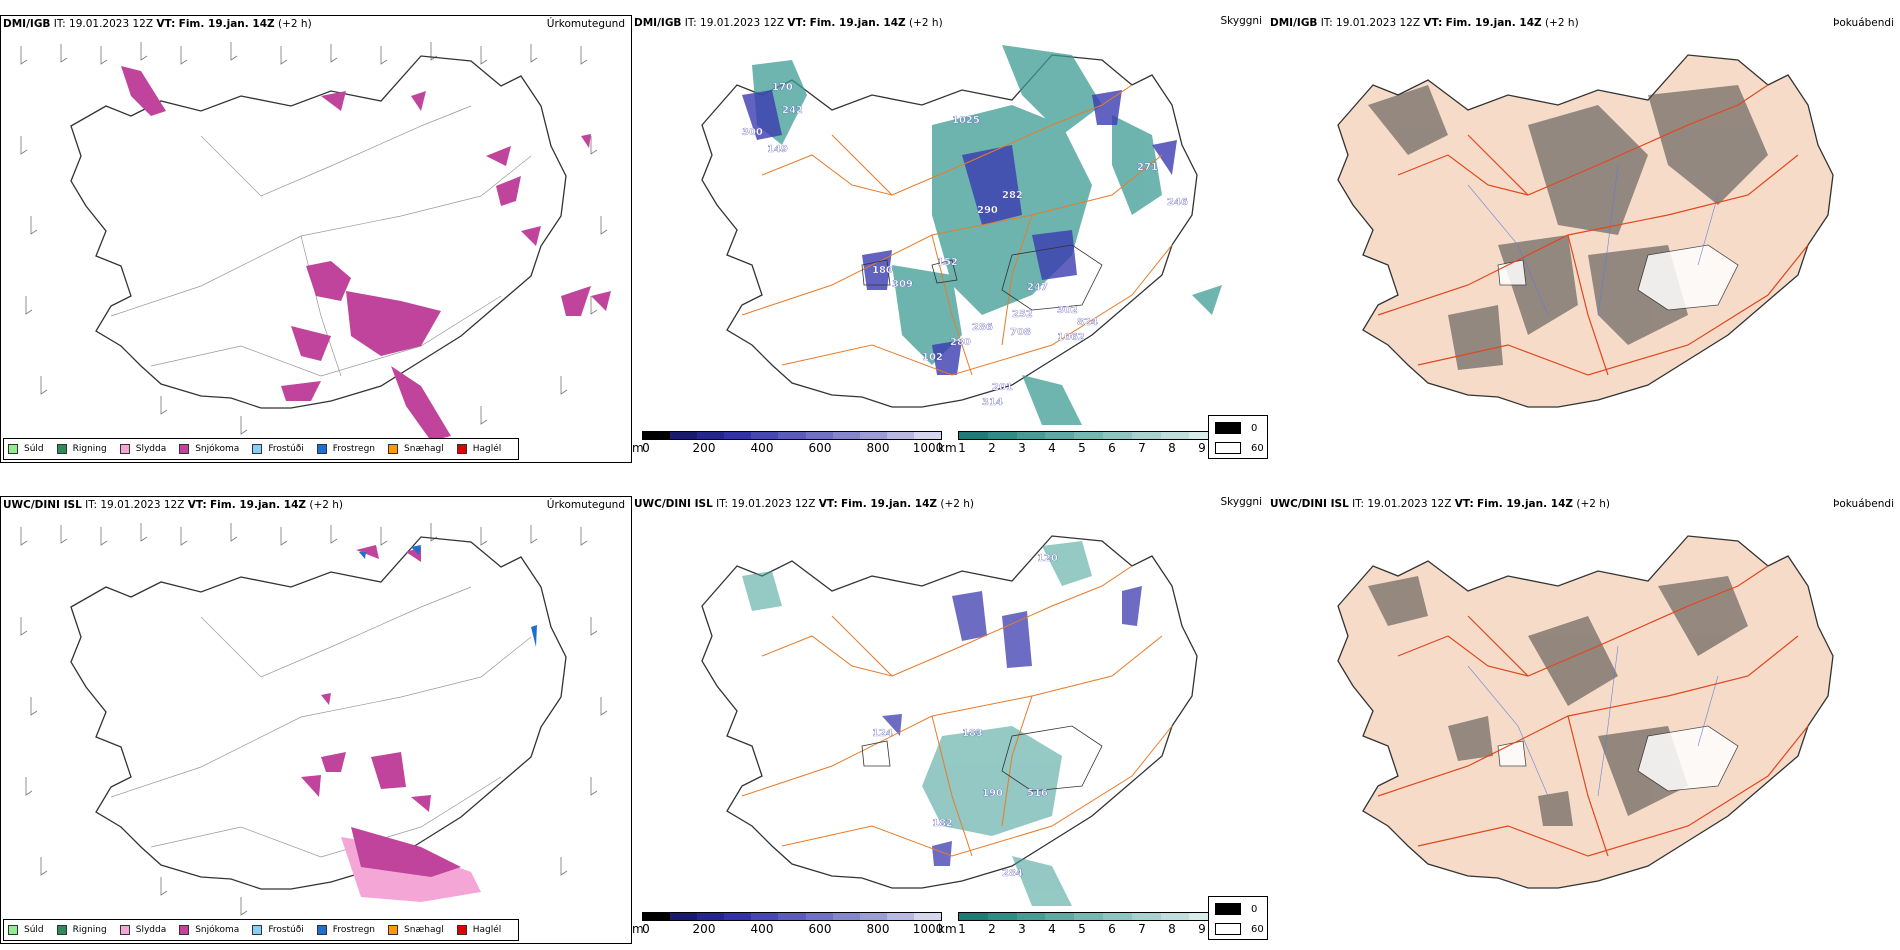 Image resolution: width=1900 pixels, height=950 pixels. Describe the element at coordinates (972, 733) in the screenshot. I see `svg-text: 183` at that location.